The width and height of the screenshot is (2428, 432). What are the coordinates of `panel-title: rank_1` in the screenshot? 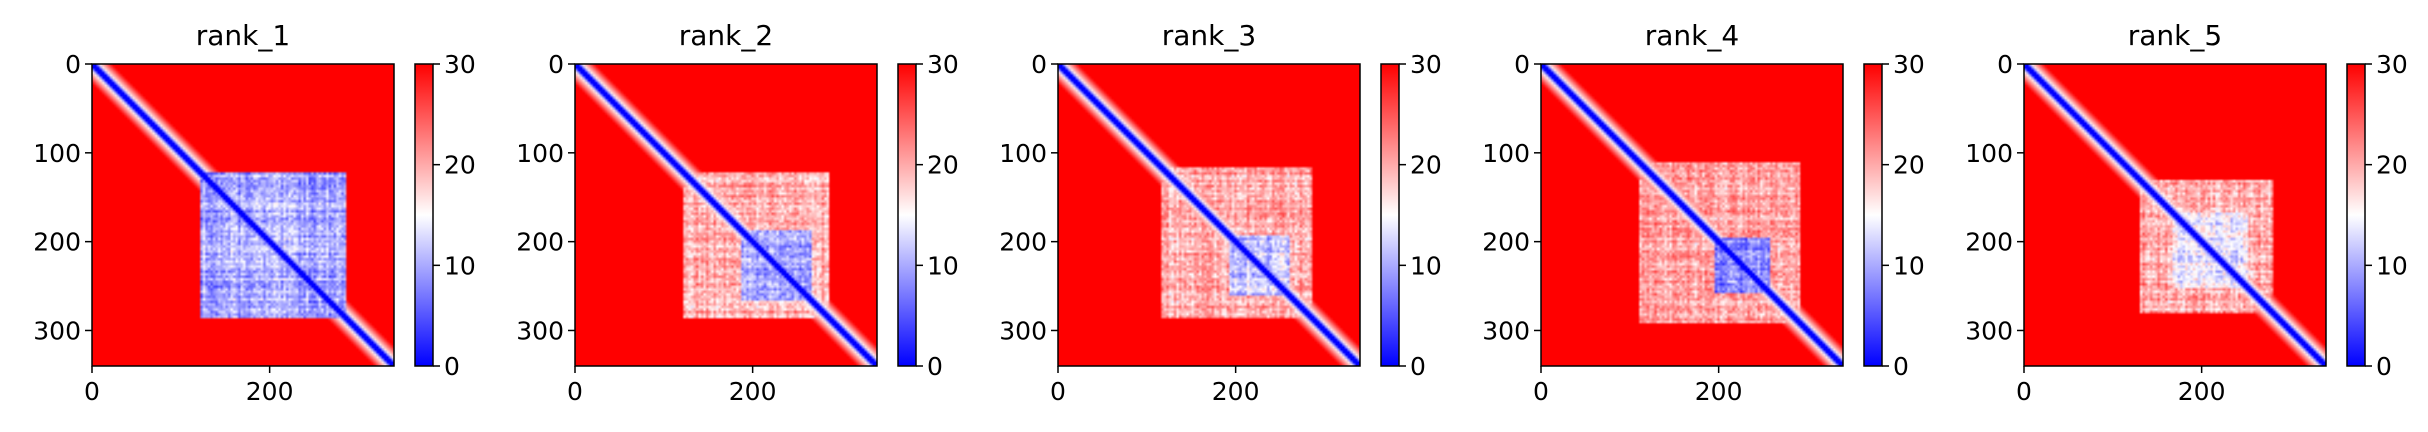 It's located at (243, 35).